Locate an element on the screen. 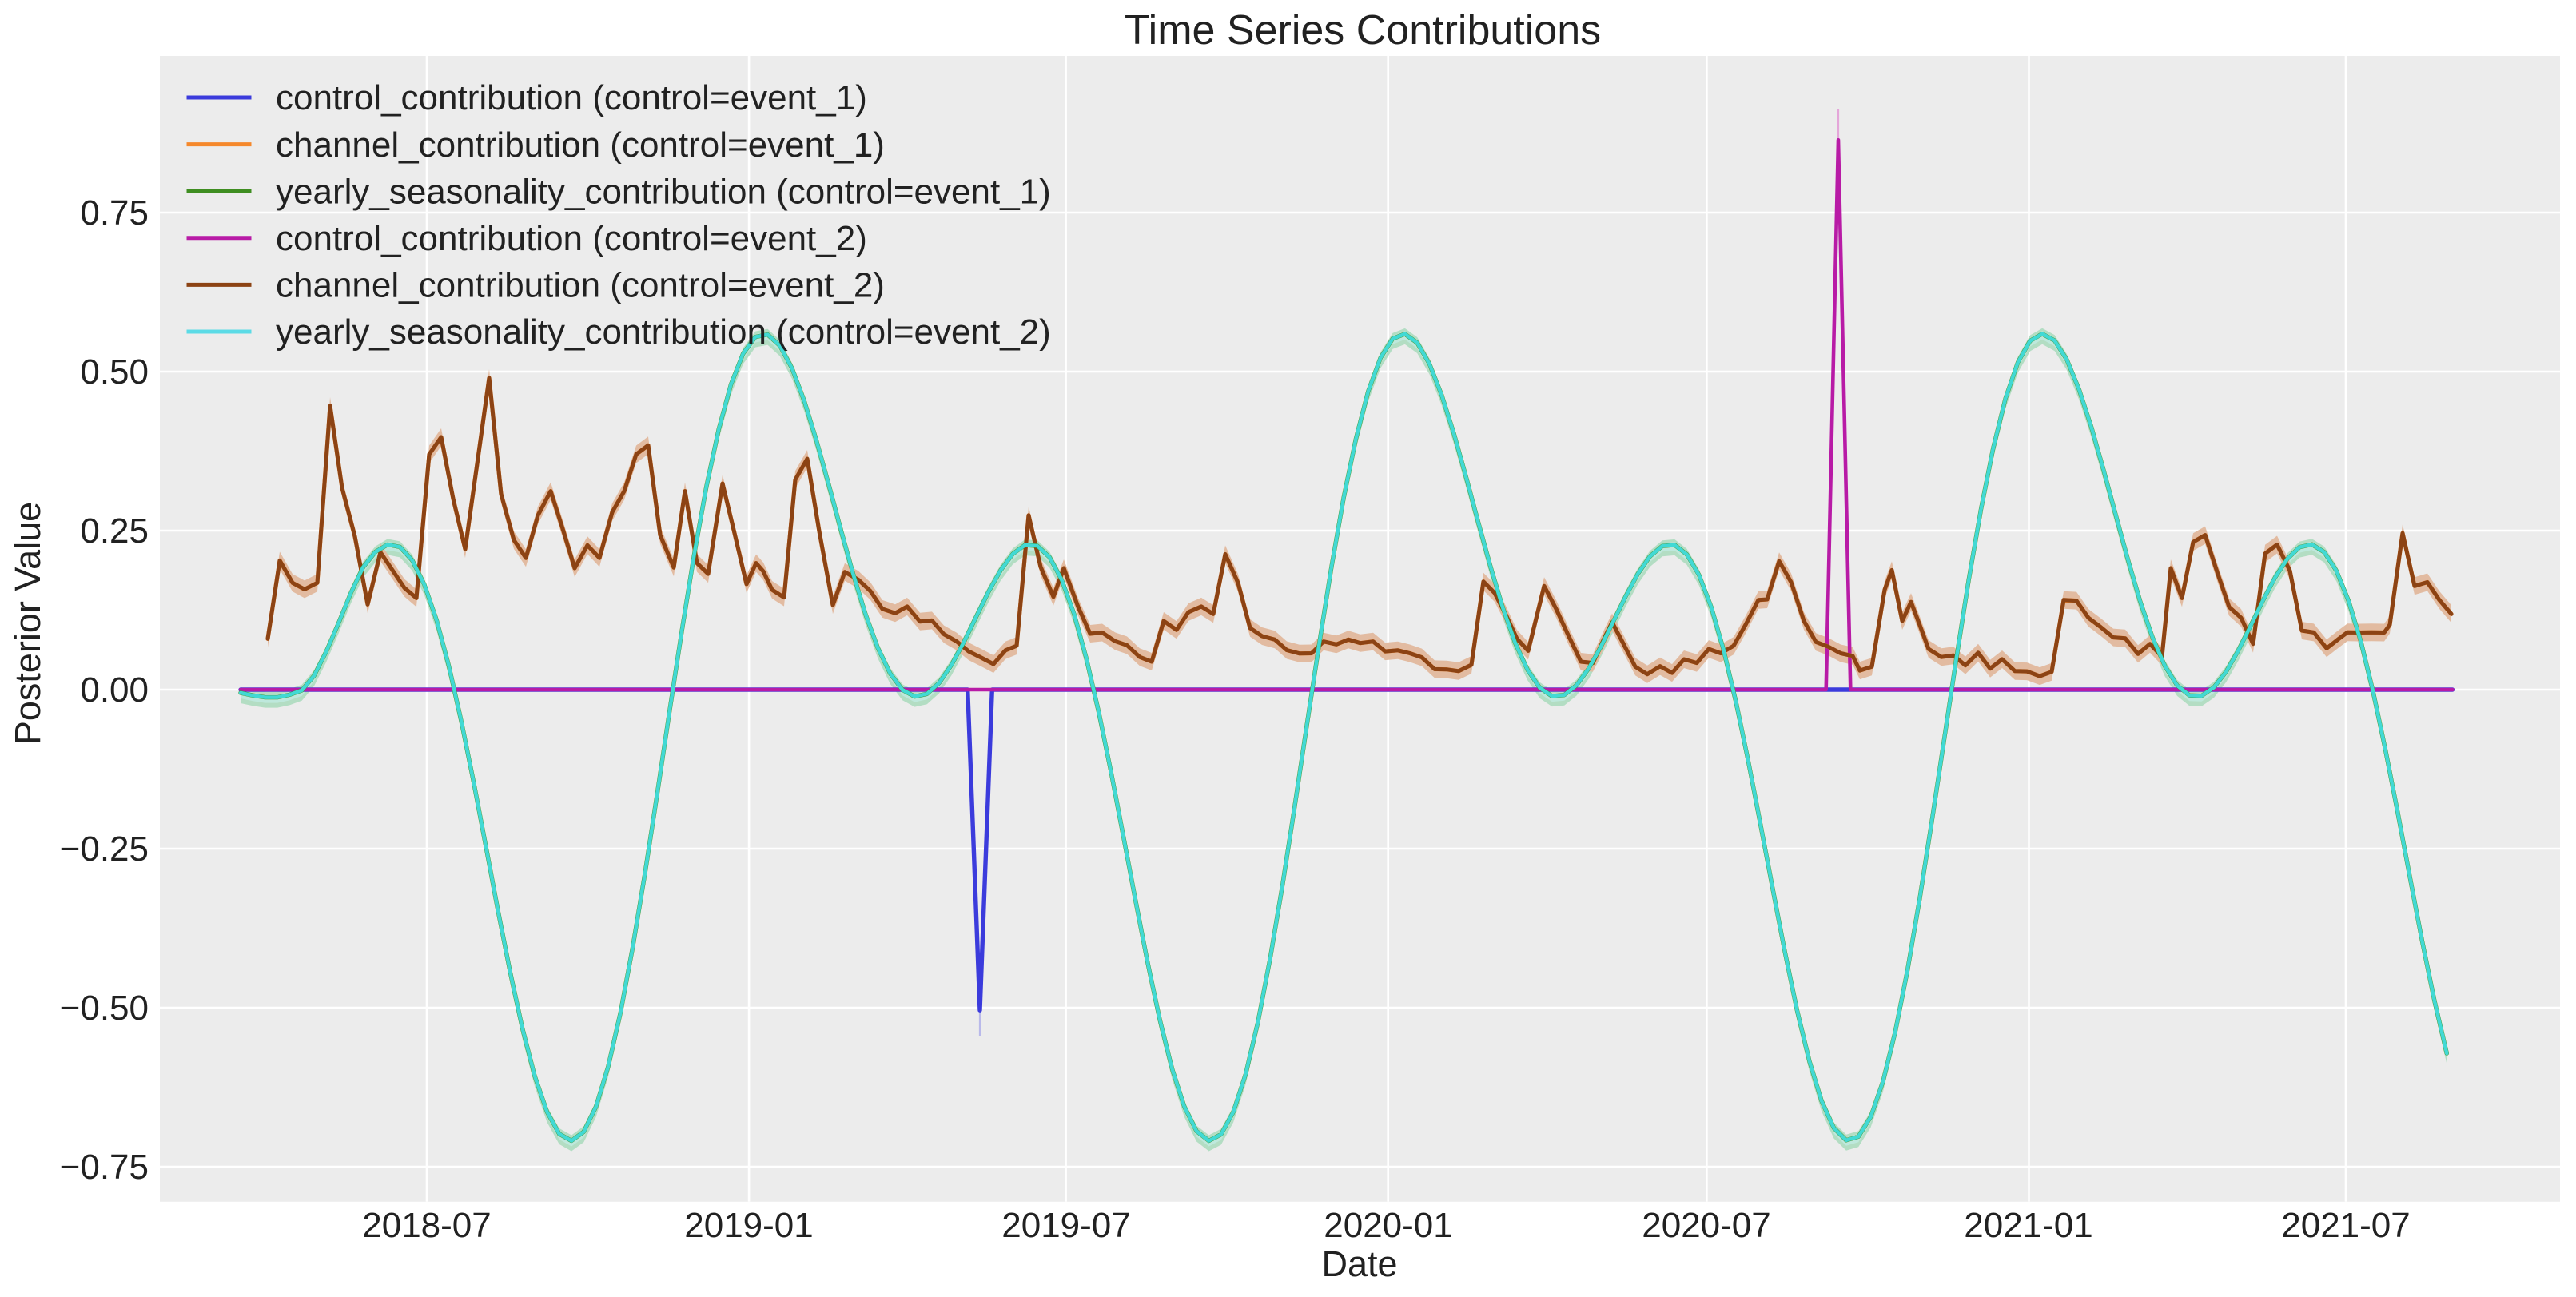 Image resolution: width=2576 pixels, height=1297 pixels. svg-text: −0.75 is located at coordinates (104, 1168).